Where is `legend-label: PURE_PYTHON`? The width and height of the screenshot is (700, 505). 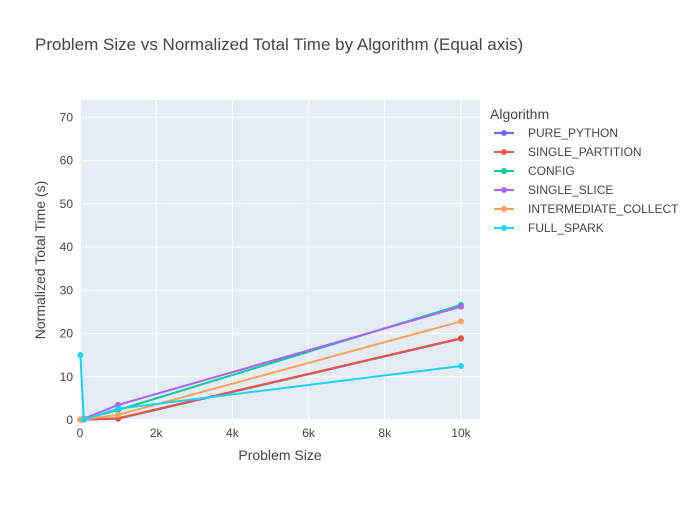 legend-label: PURE_PYTHON is located at coordinates (573, 133).